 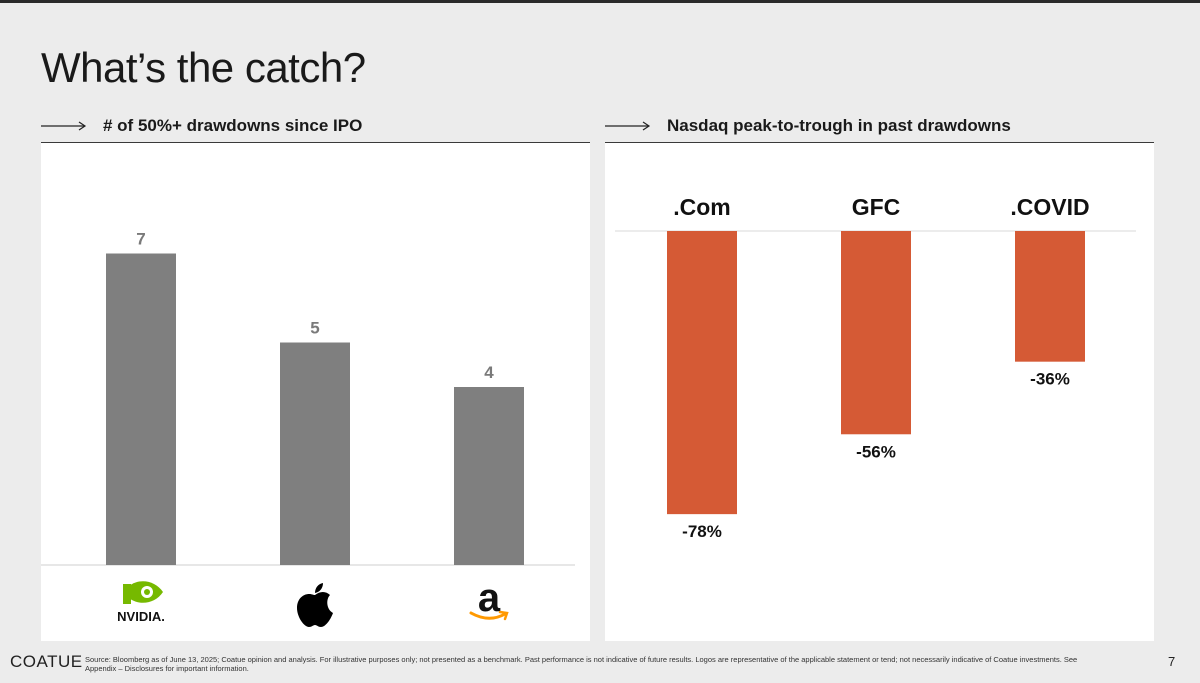 What do you see at coordinates (141, 602) in the screenshot?
I see `nvidia-logo-icon: NVIDIA.` at bounding box center [141, 602].